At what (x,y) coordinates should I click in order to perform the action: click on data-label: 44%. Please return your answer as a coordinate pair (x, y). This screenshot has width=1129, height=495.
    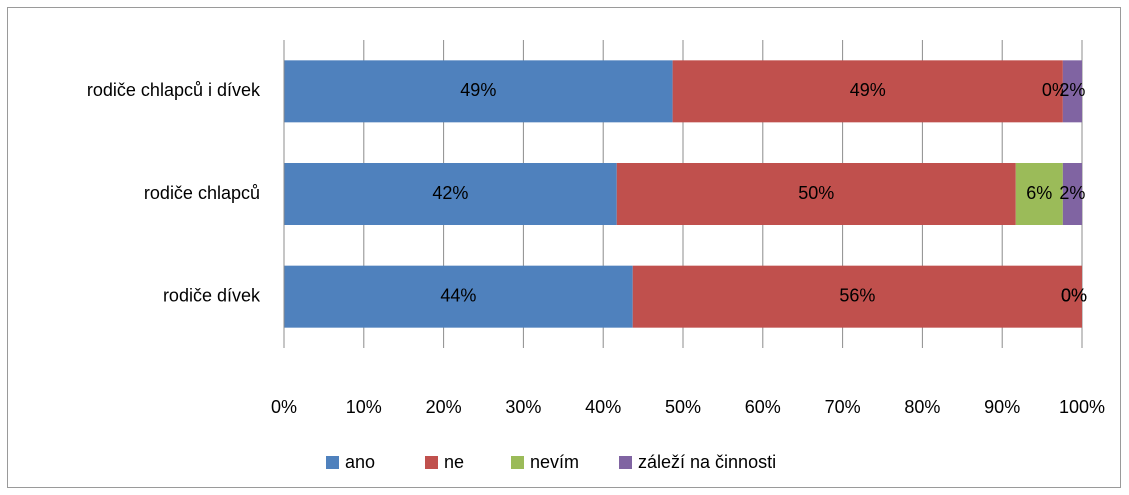
    Looking at the image, I should click on (458, 295).